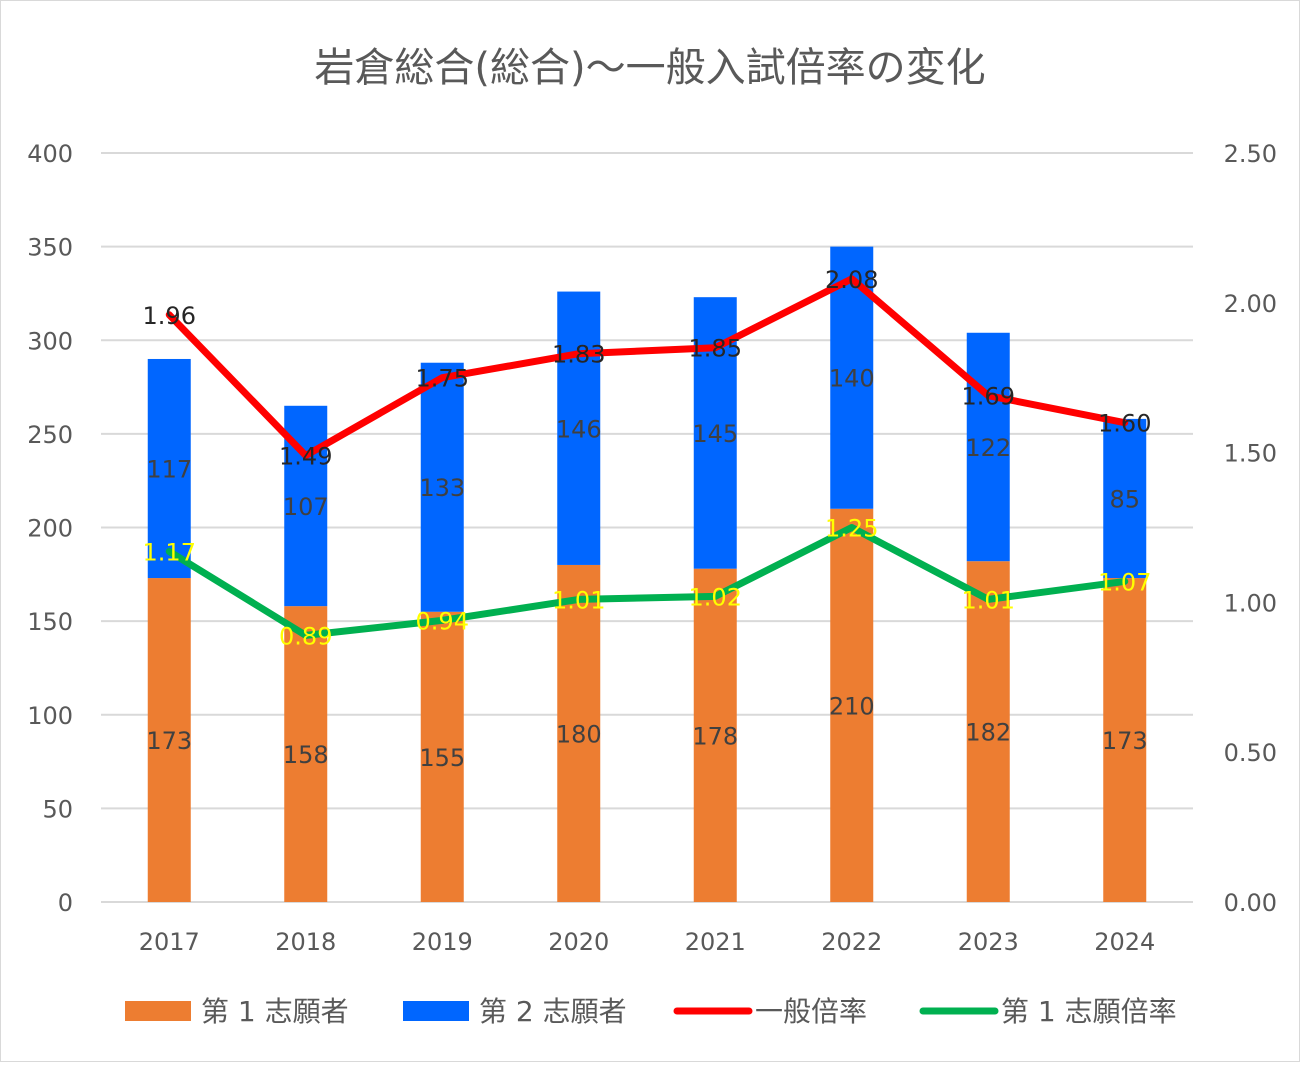  Describe the element at coordinates (715, 597) in the screenshot. I see `first-choice-rate-label: 1.02` at that location.